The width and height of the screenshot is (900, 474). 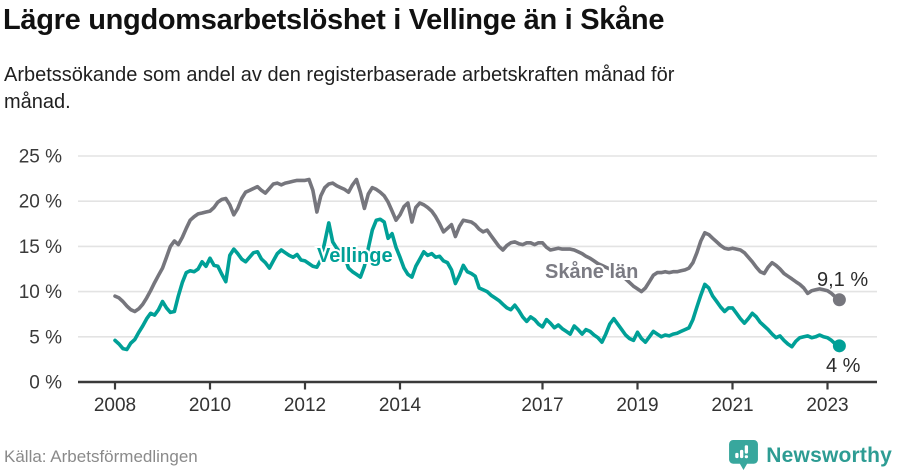 What do you see at coordinates (842, 280) in the screenshot?
I see `series-end-value-skane-lan: 9,1 %` at bounding box center [842, 280].